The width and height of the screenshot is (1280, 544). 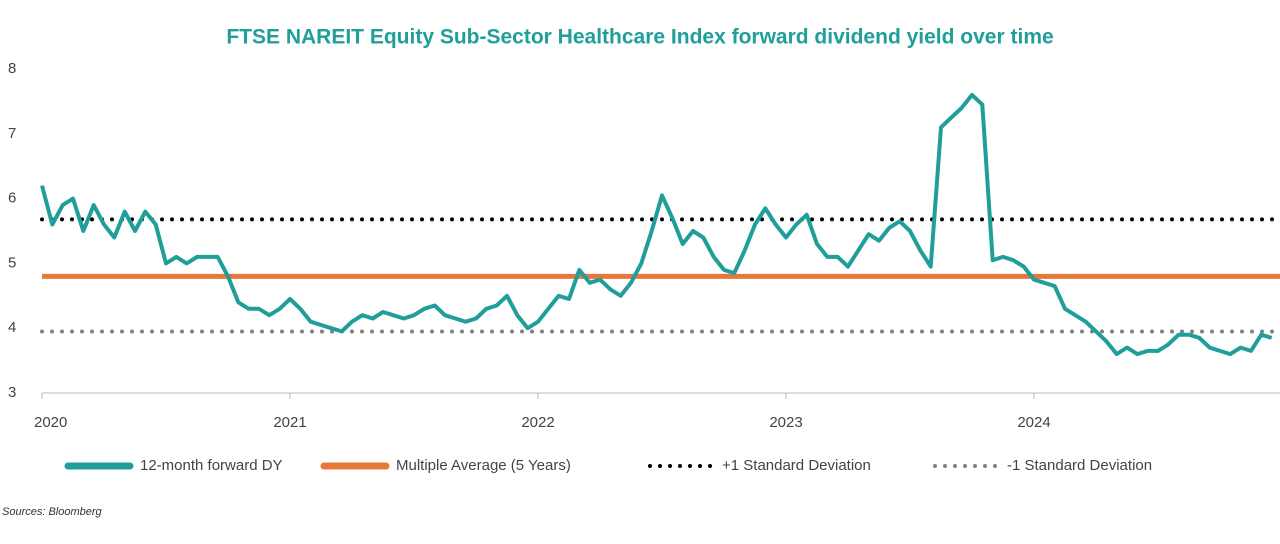 I want to click on y-tick-label: 7, so click(x=12, y=133).